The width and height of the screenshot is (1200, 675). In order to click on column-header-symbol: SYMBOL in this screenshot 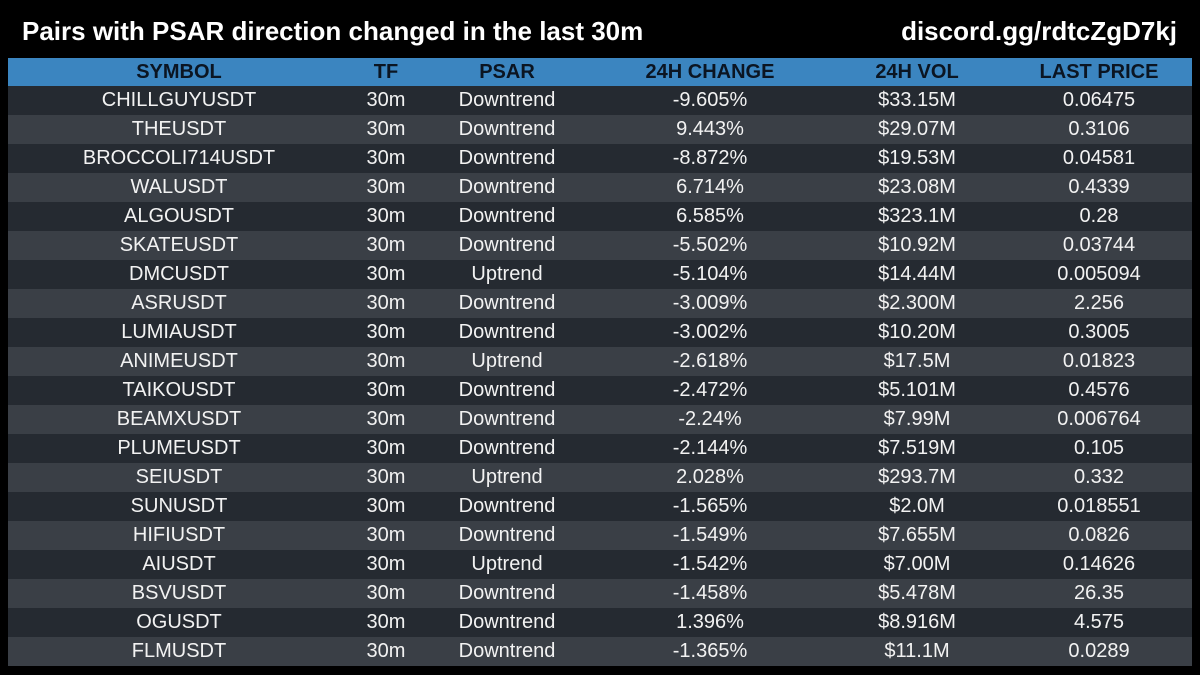, I will do `click(179, 72)`.